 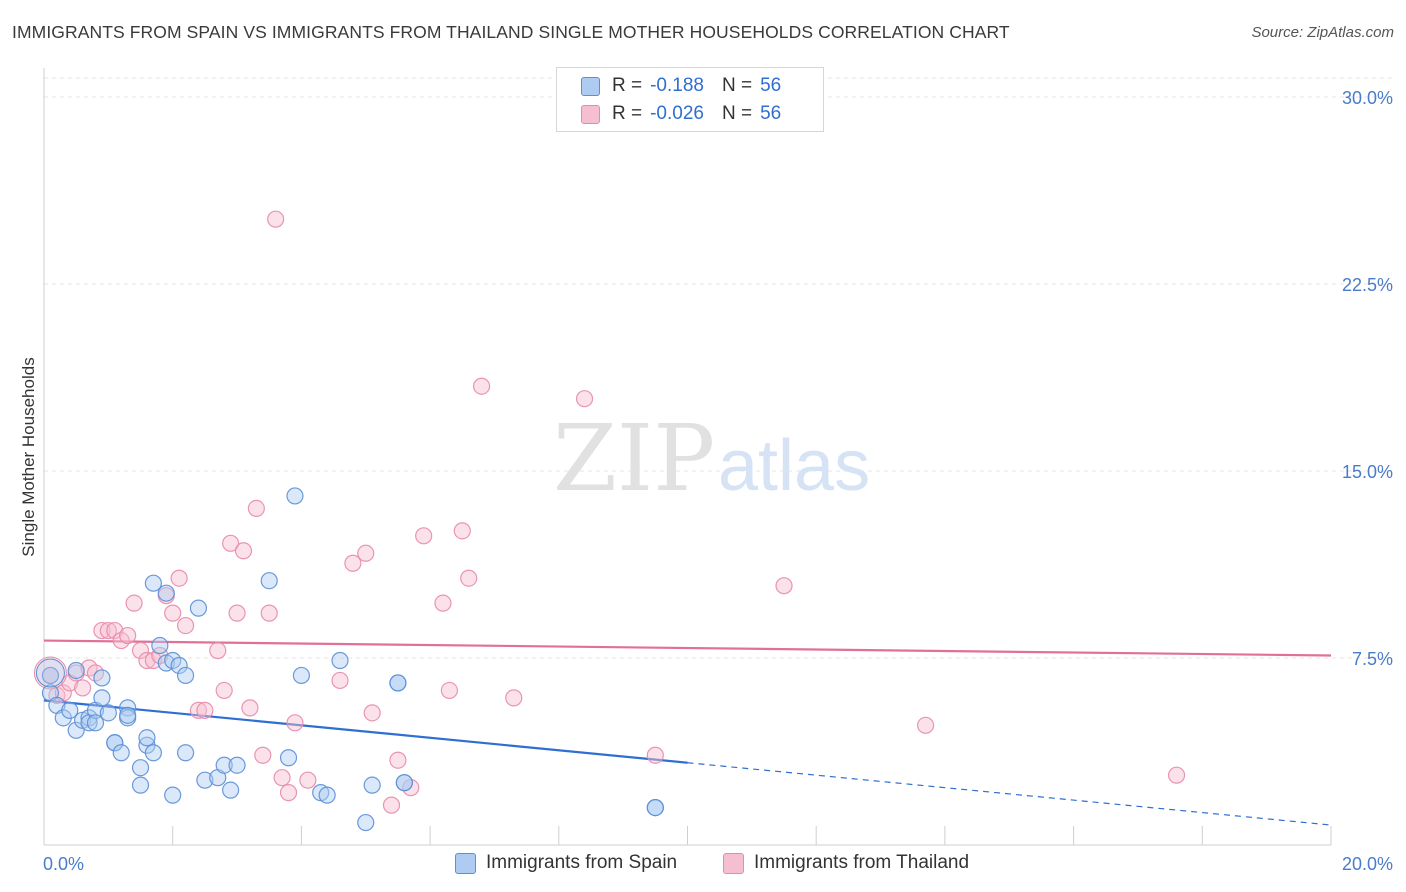 What do you see at coordinates (862, 862) in the screenshot?
I see `legend-label-thailand: Immigrants from Thailand` at bounding box center [862, 862].